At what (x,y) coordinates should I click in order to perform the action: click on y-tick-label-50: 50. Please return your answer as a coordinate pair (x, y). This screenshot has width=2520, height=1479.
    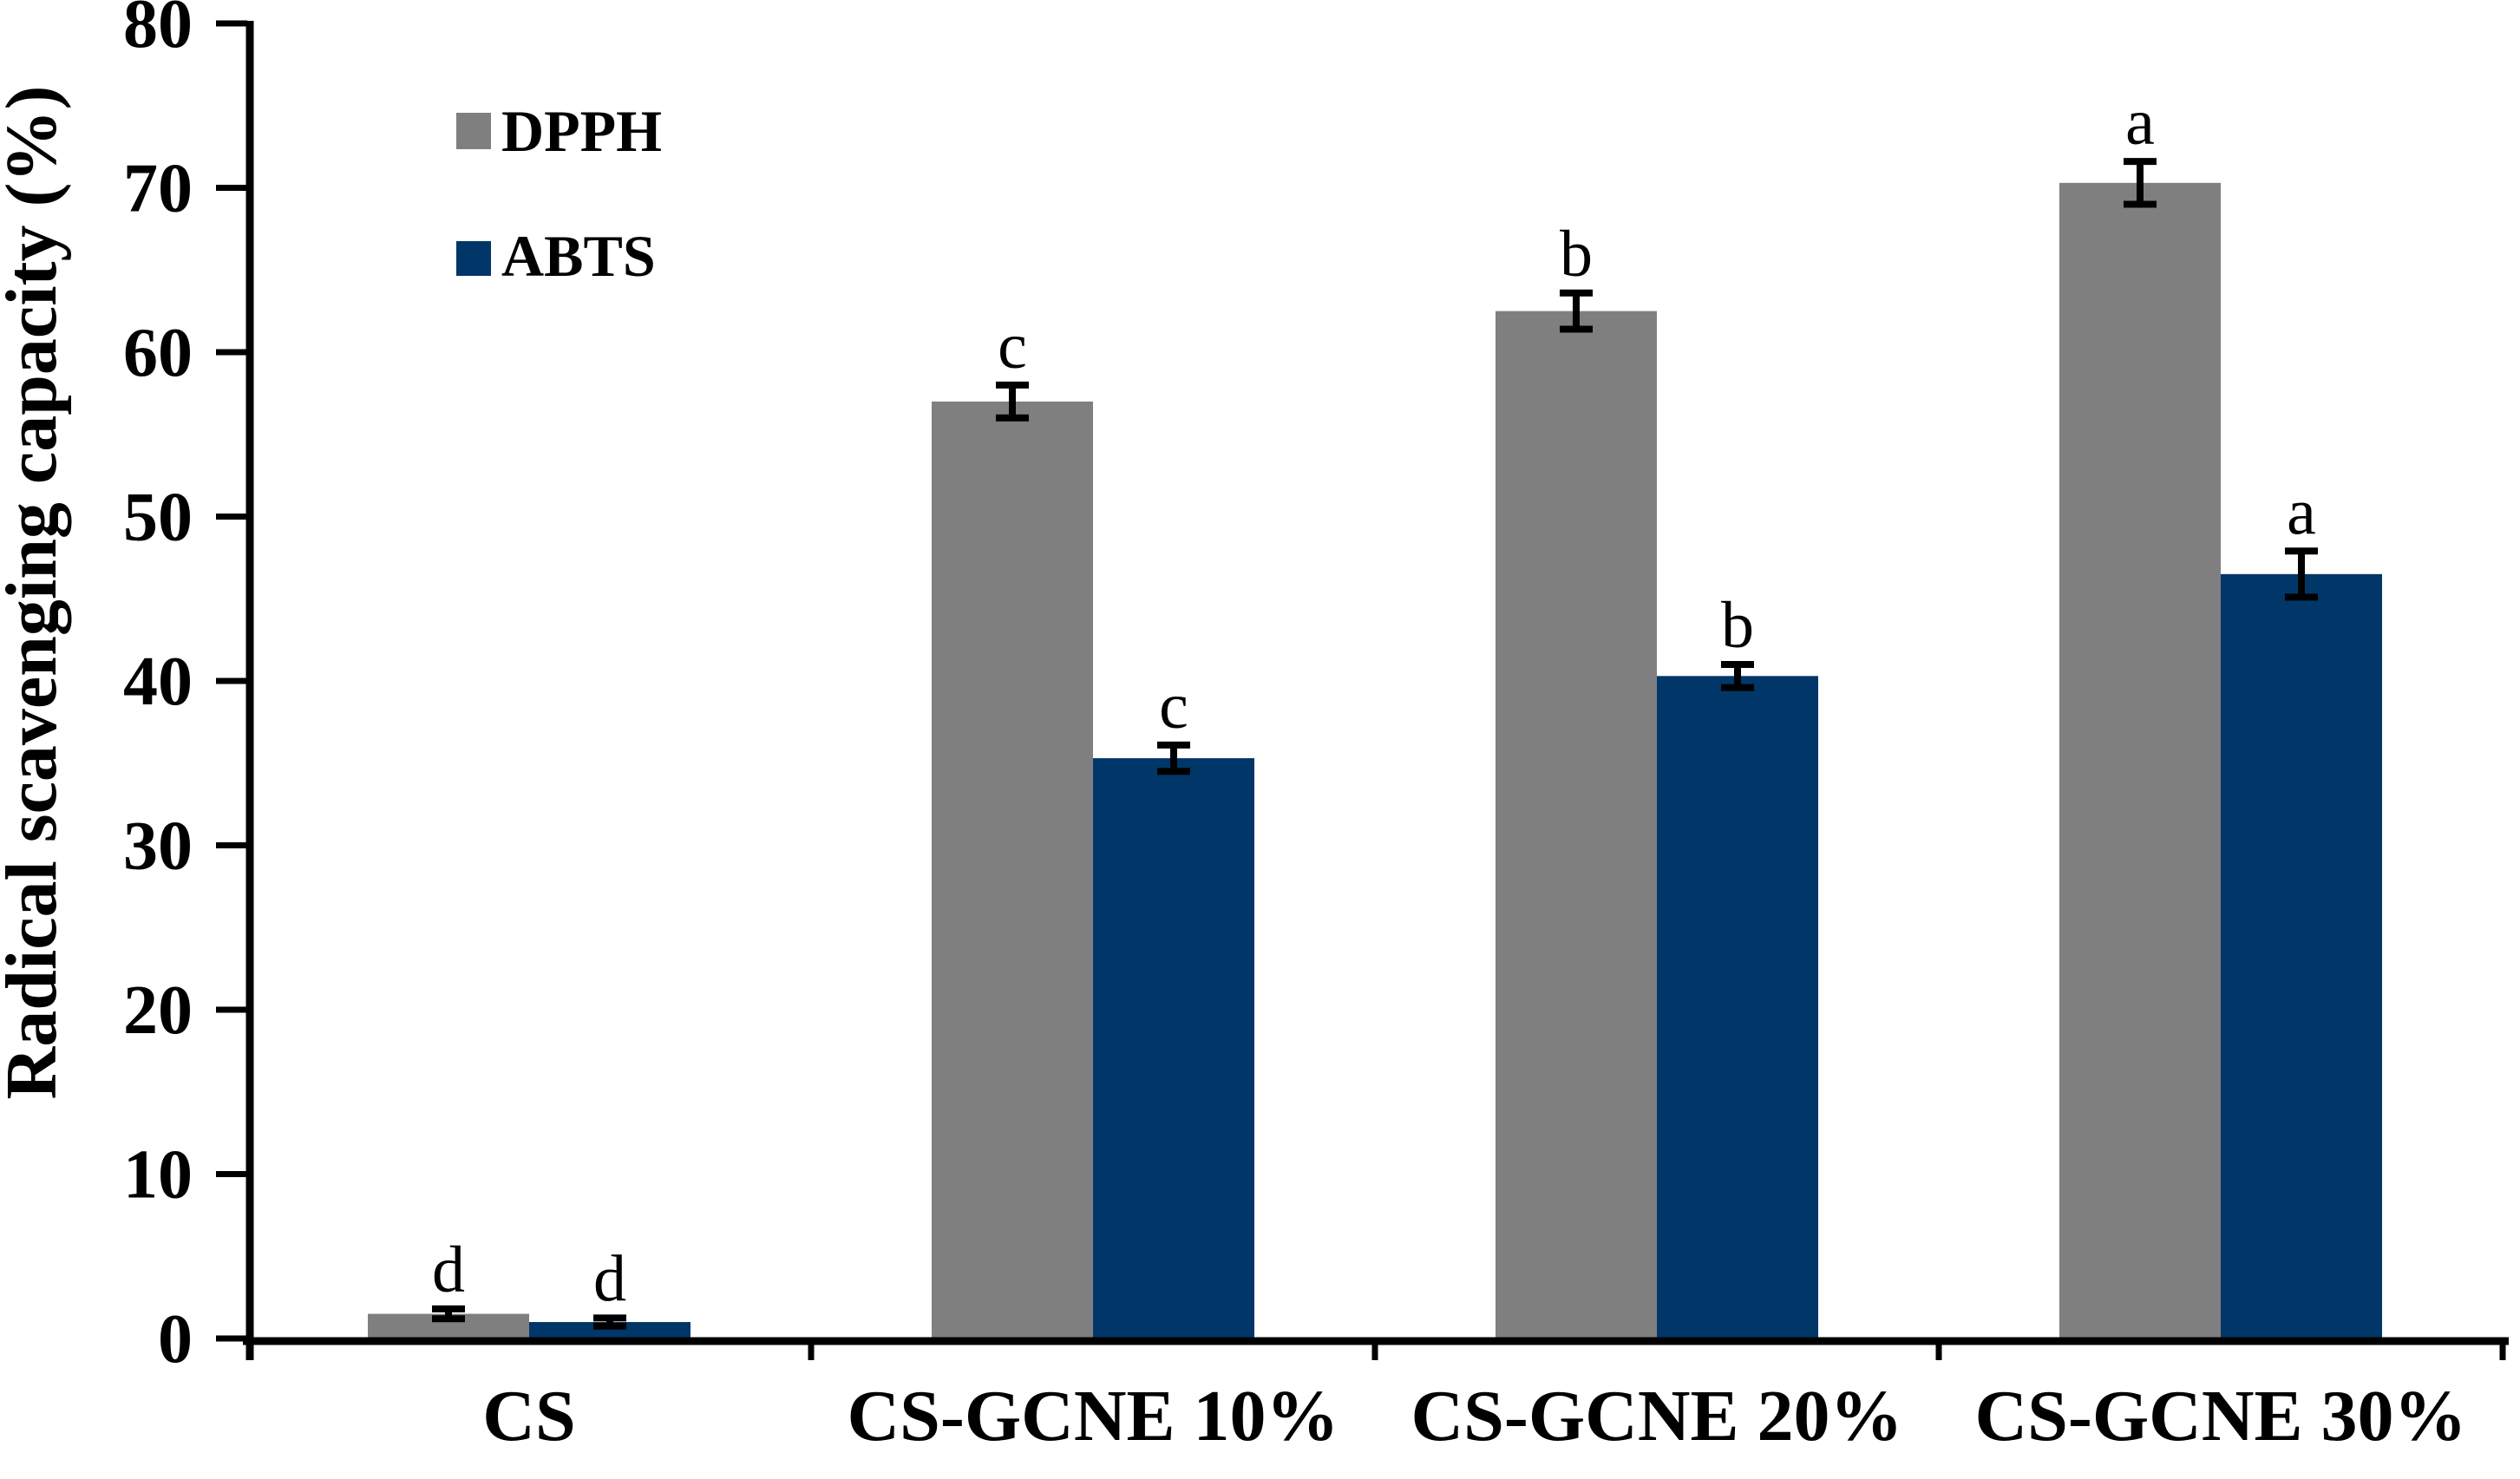
    Looking at the image, I should click on (158, 518).